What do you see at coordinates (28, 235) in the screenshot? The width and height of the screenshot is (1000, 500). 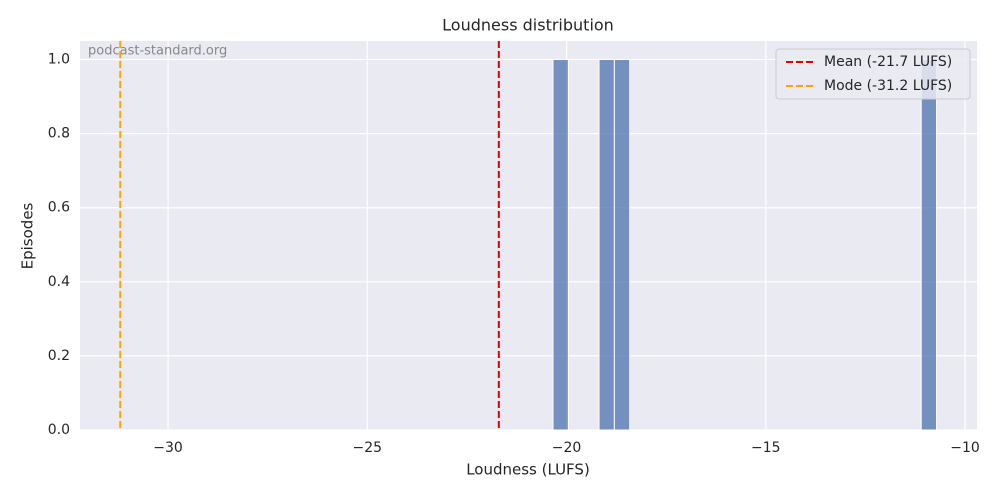 I see `y-axis-label: Episodes` at bounding box center [28, 235].